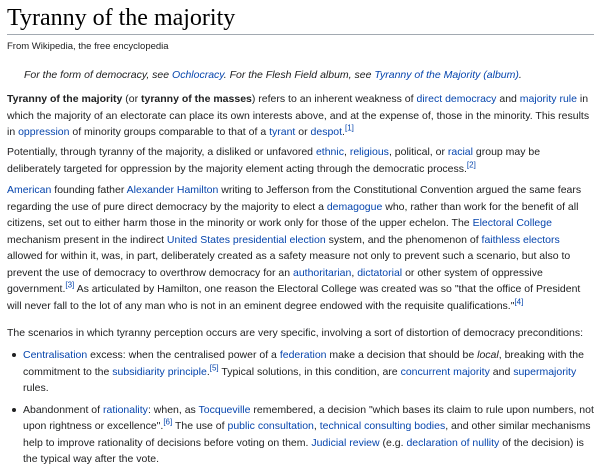 The width and height of the screenshot is (600, 473). I want to click on text: excess: when the centralised power of a, so click(183, 355).